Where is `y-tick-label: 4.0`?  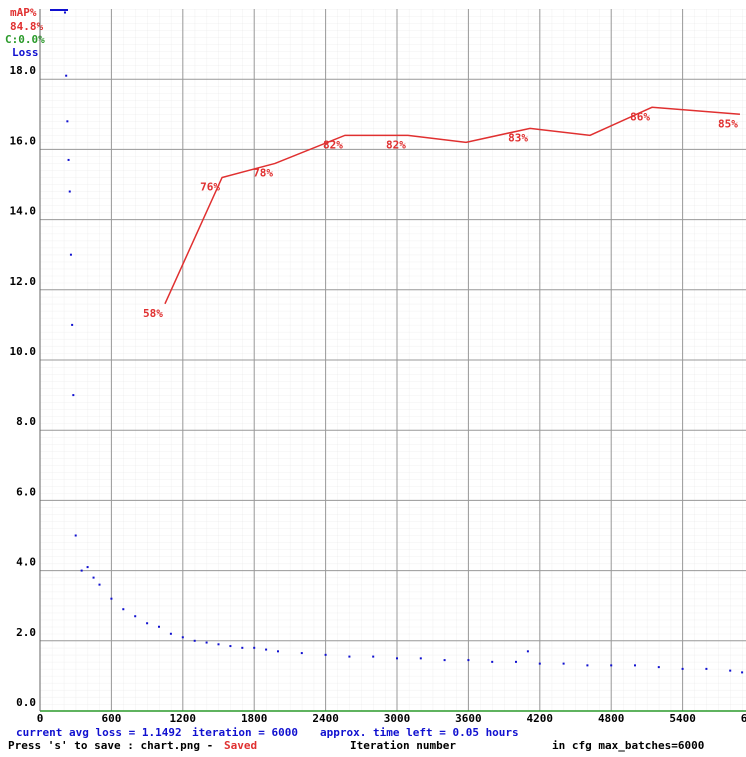 y-tick-label: 4.0 is located at coordinates (26, 562).